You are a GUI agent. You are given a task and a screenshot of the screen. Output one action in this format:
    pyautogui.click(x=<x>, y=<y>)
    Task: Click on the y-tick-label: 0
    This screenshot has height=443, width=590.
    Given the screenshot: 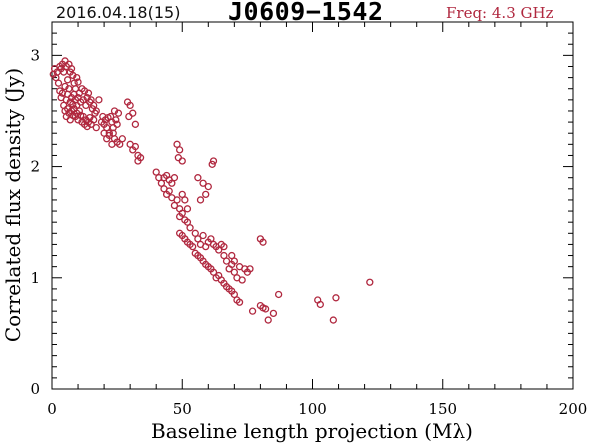 What is the action you would take?
    pyautogui.click(x=35, y=389)
    